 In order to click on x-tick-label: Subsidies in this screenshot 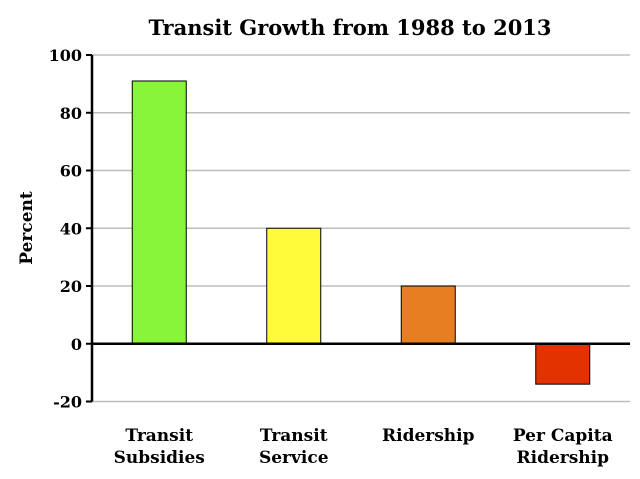, I will do `click(159, 458)`.